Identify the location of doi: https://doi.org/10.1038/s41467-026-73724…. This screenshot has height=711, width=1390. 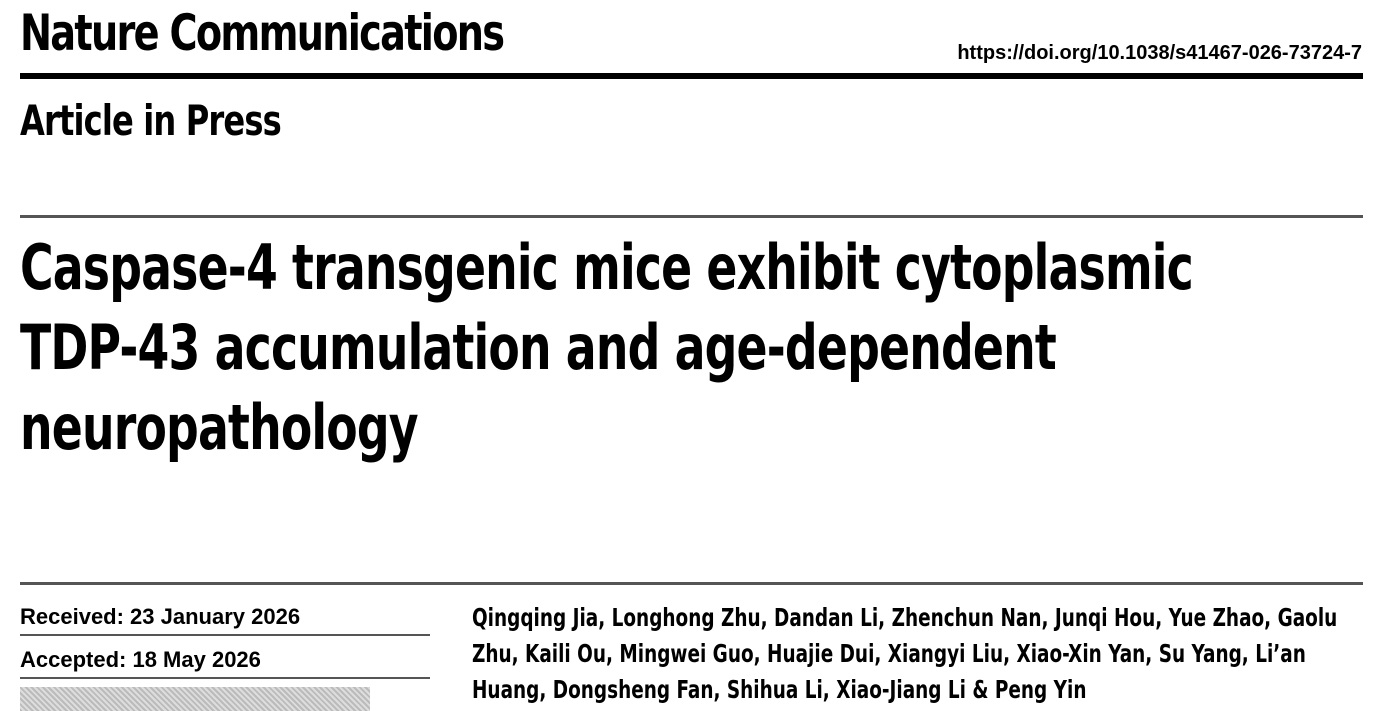
(1159, 53).